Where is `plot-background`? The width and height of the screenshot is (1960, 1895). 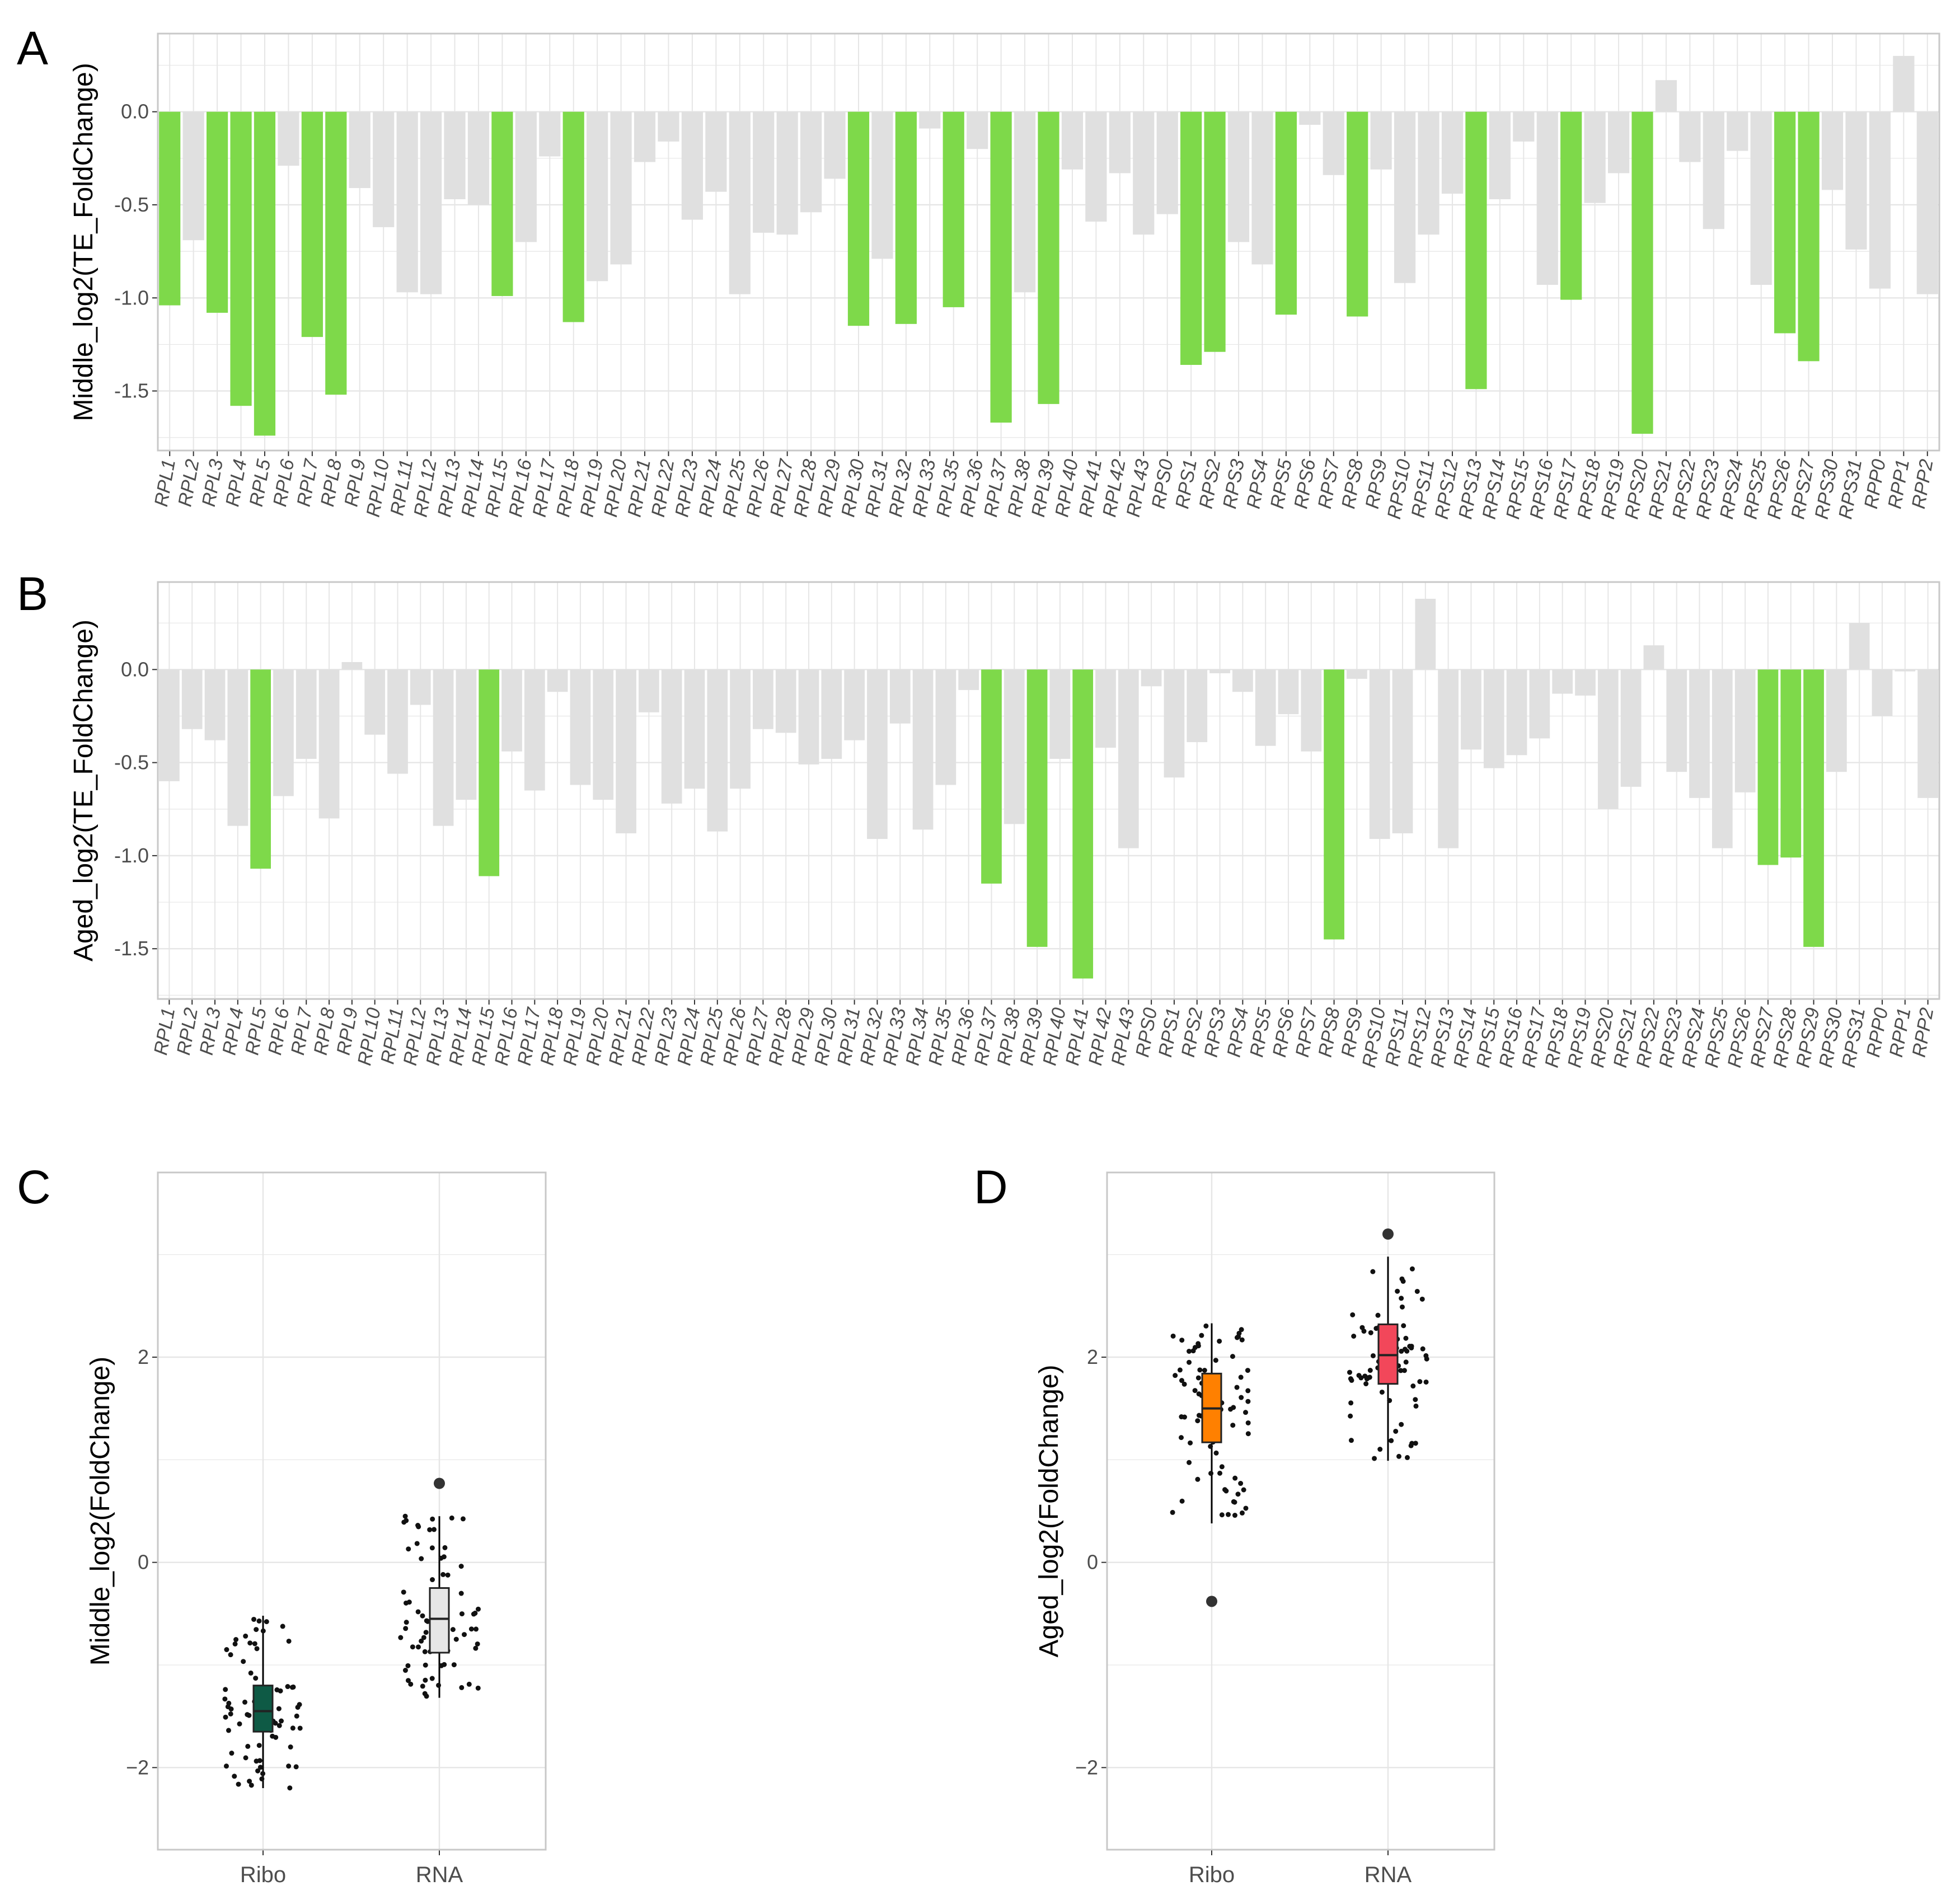 plot-background is located at coordinates (352, 1511).